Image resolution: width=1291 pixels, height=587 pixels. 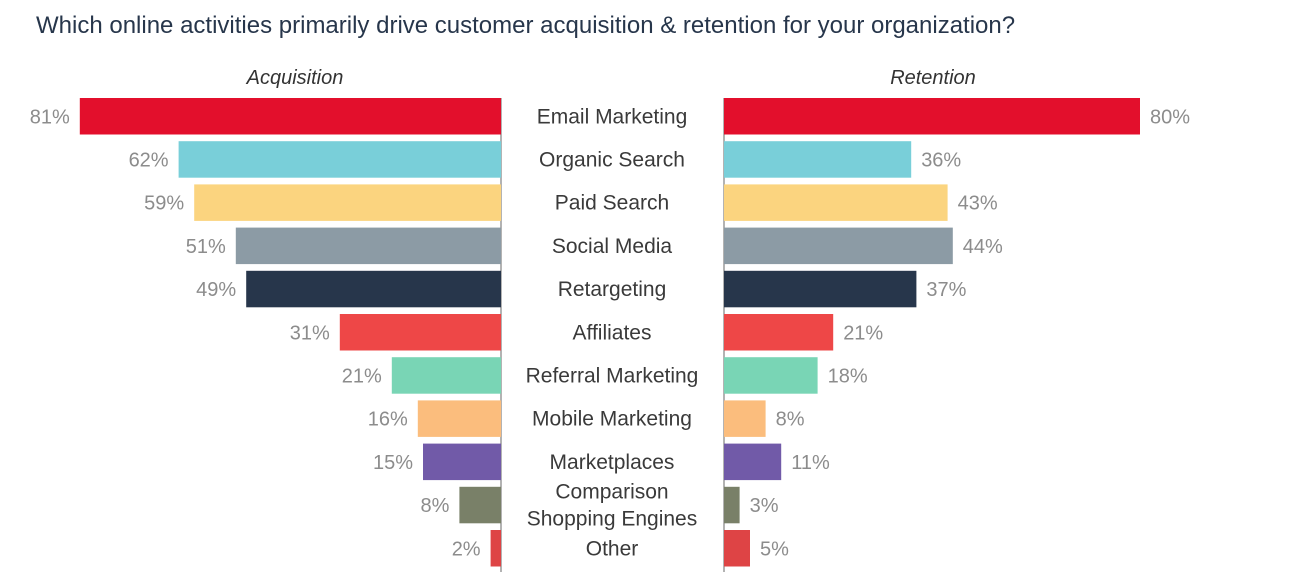 What do you see at coordinates (810, 463) in the screenshot?
I see `retention-value-label: 11%` at bounding box center [810, 463].